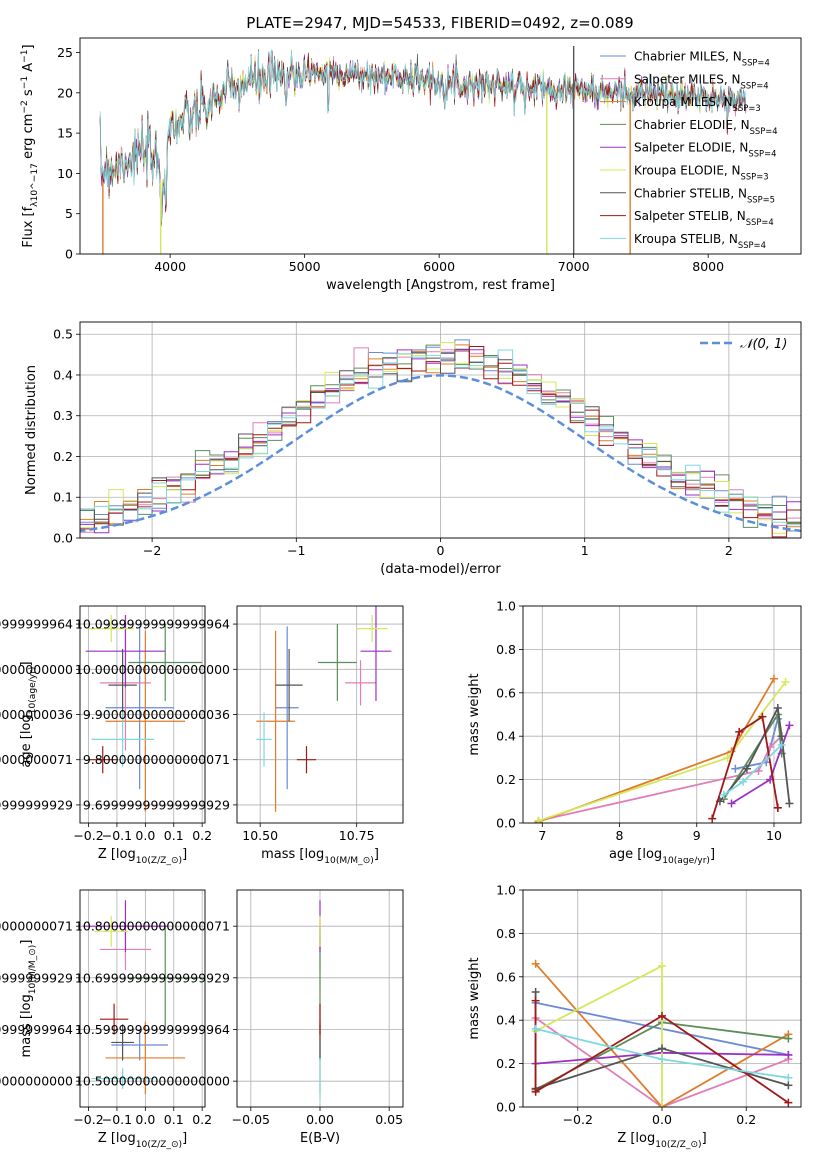 The height and width of the screenshot is (1170, 819). What do you see at coordinates (357, 835) in the screenshot?
I see `x-tick-label: 10.75` at bounding box center [357, 835].